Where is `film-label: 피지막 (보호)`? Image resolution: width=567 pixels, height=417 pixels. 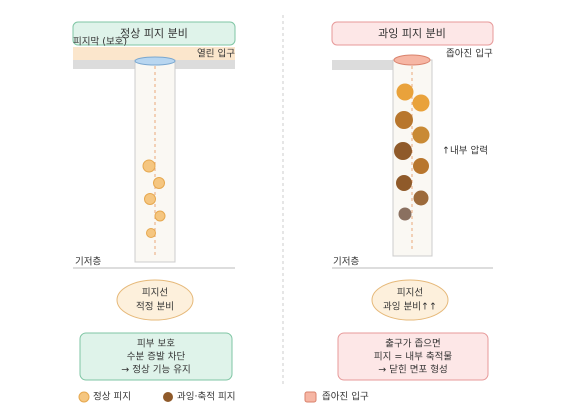 film-label: 피지막 (보호) is located at coordinates (100, 42).